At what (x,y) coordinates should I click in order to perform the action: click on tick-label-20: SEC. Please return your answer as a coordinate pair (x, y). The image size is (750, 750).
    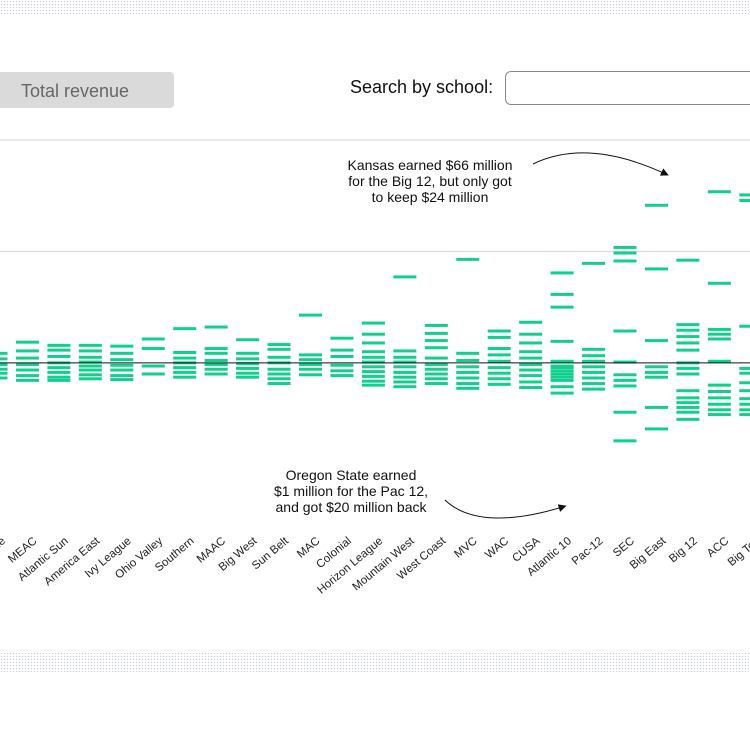
    Looking at the image, I should click on (624, 547).